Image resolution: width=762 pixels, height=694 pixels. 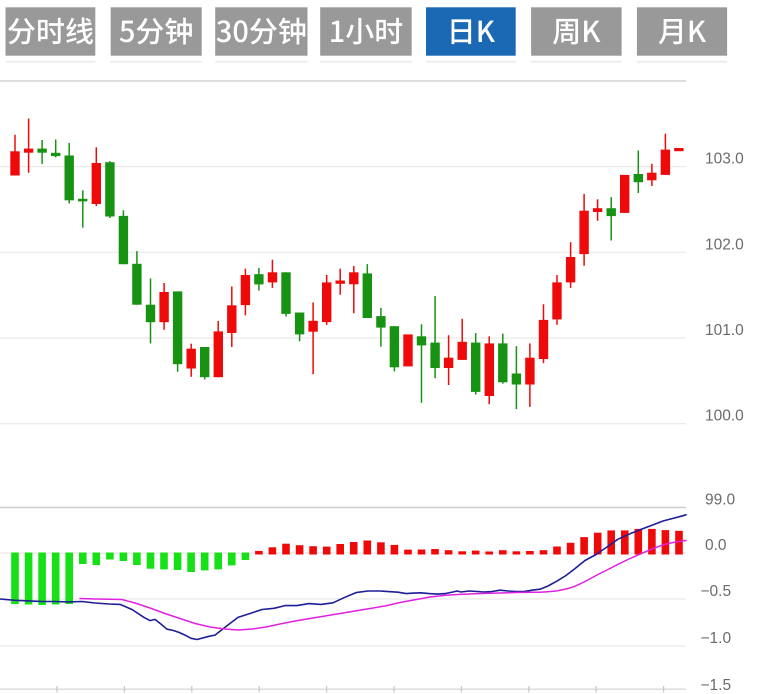 What do you see at coordinates (724, 159) in the screenshot?
I see `svg-text: 103.0` at bounding box center [724, 159].